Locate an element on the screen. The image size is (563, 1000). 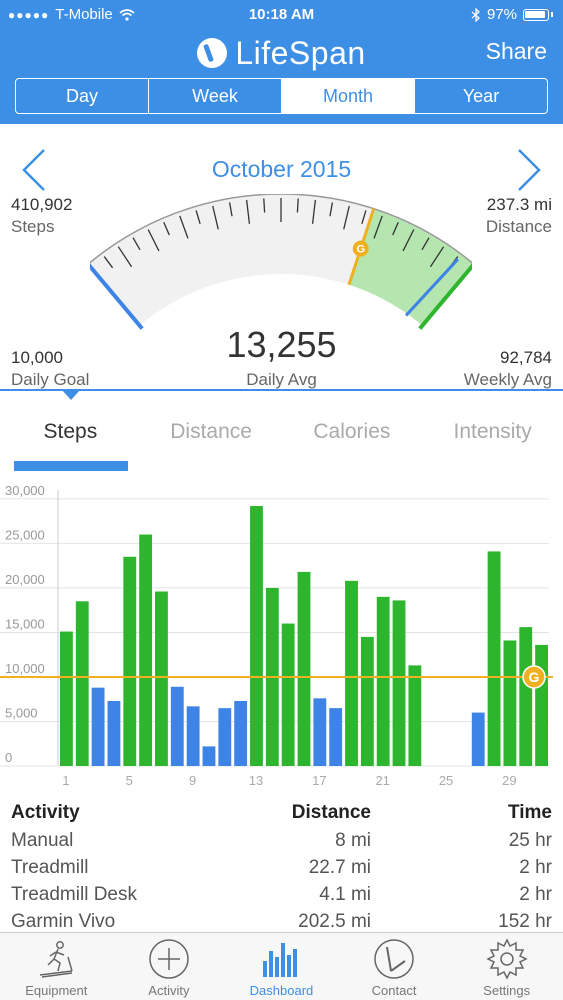
metric-tab-distance: Distance is located at coordinates (211, 431).